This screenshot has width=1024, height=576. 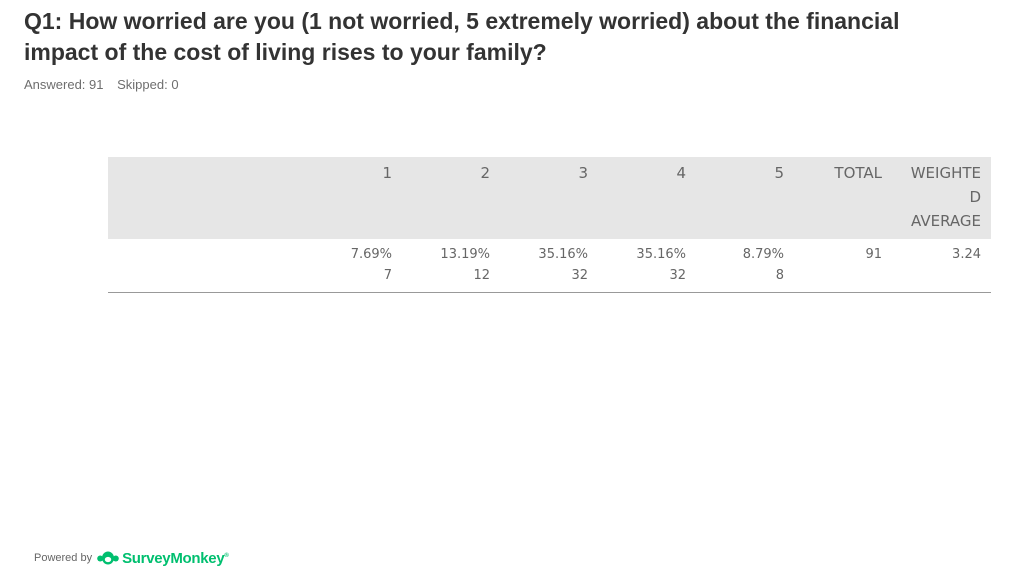 What do you see at coordinates (64, 84) in the screenshot?
I see `answered-count: Answered: 91` at bounding box center [64, 84].